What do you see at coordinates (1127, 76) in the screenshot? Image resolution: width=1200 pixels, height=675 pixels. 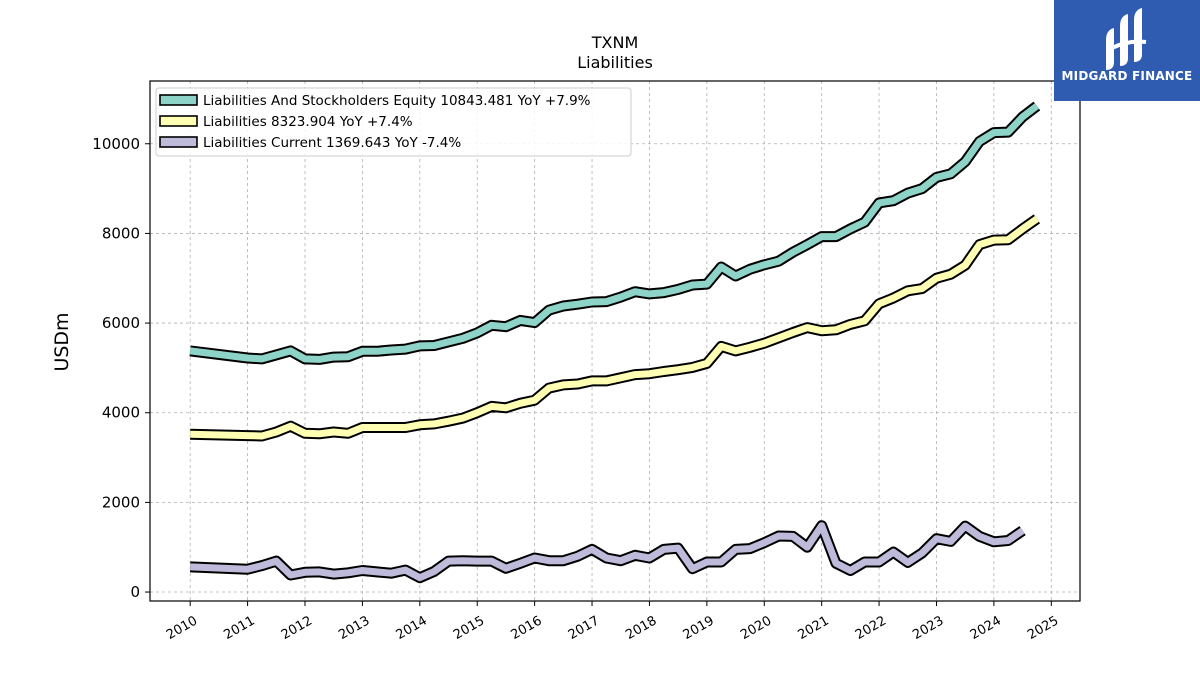 I see `logo-text: MIDGARD FINANCE` at bounding box center [1127, 76].